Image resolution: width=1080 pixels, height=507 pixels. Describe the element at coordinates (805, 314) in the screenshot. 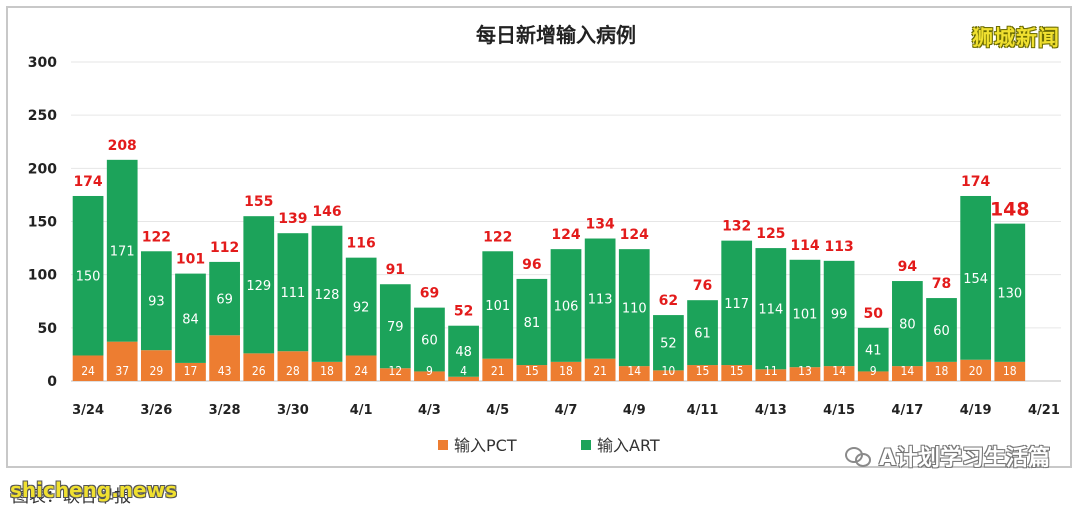

I see `data-label-art: 101` at that location.